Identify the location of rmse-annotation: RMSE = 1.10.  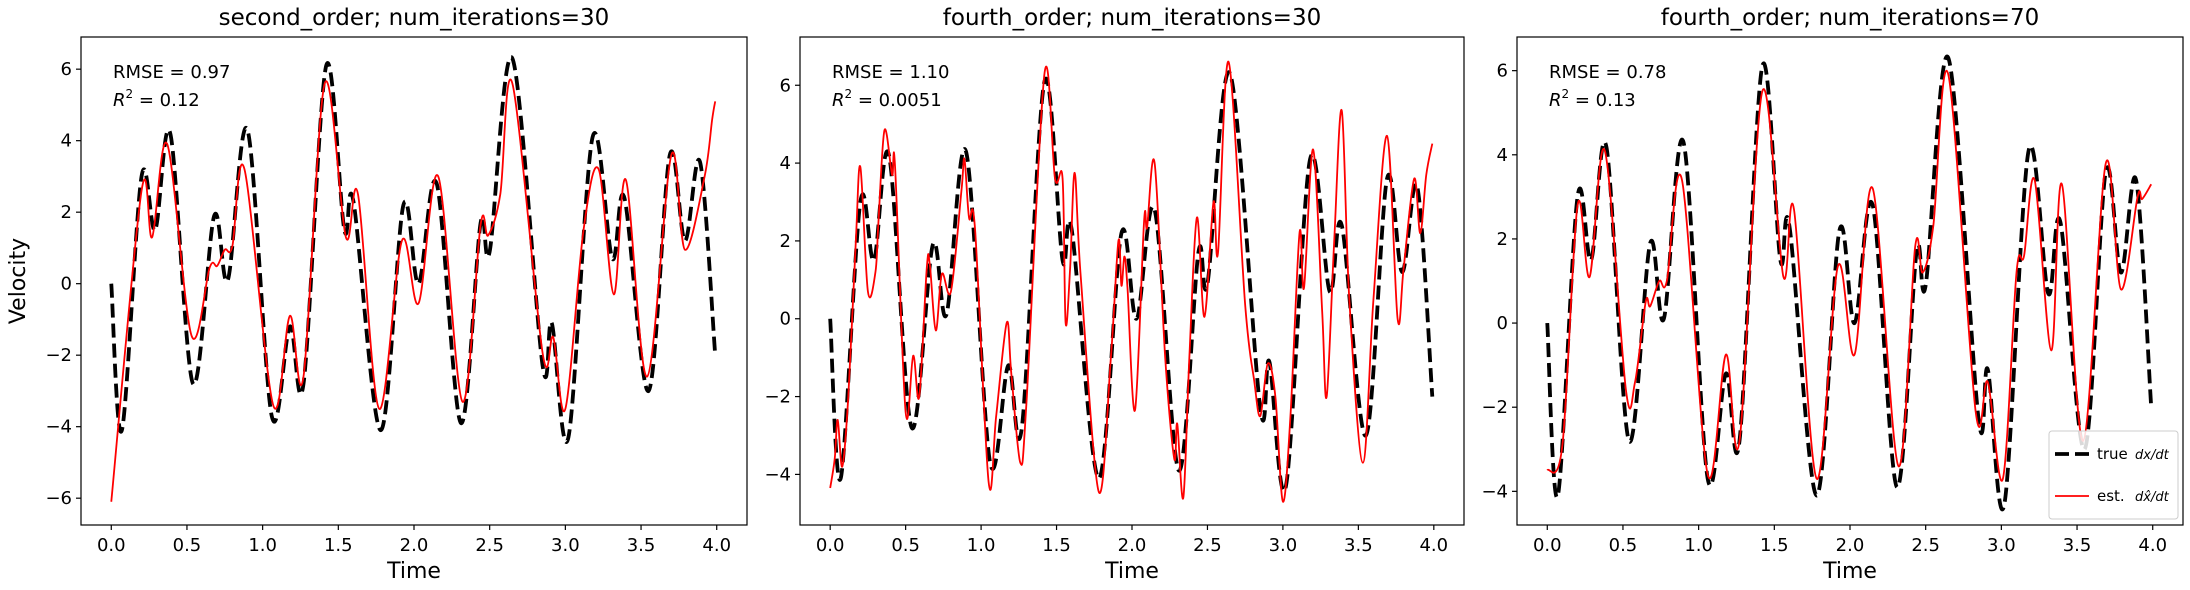
(890, 72).